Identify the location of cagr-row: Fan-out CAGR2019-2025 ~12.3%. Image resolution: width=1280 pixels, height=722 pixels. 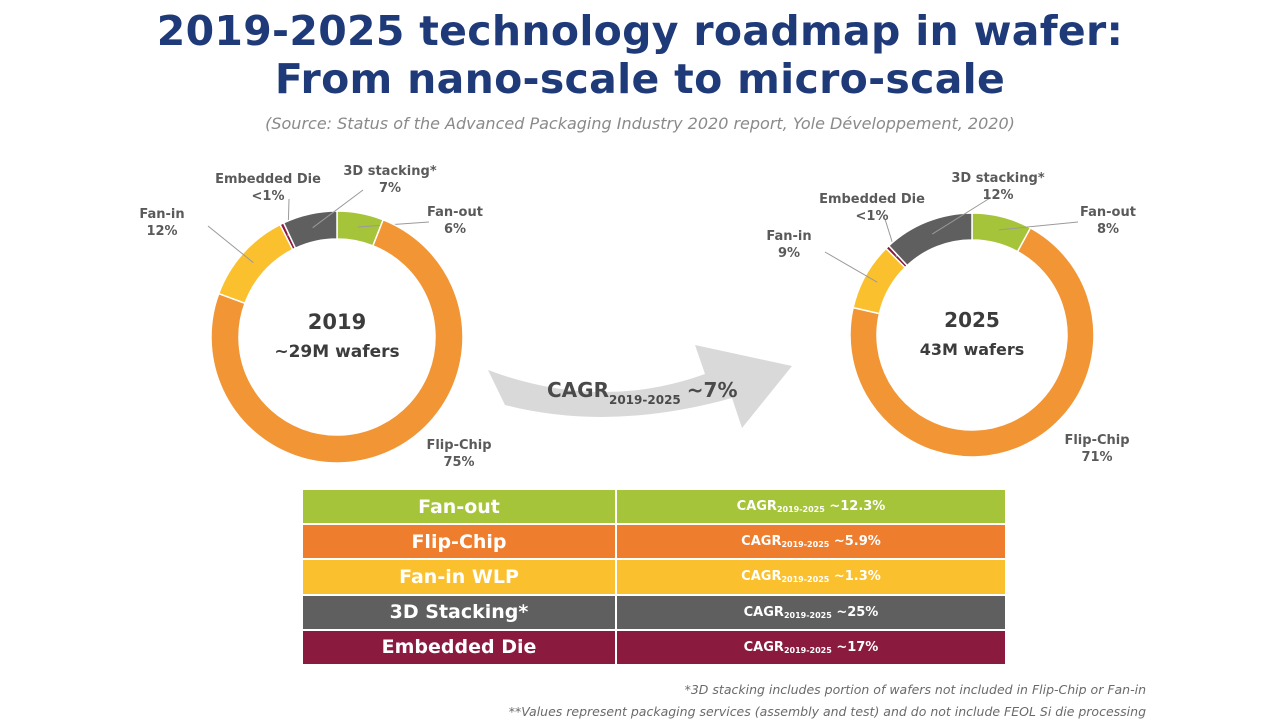
(654, 506).